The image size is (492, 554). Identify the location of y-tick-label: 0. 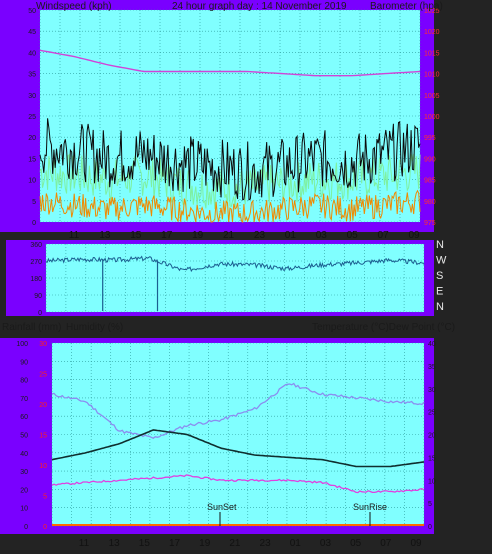
(40, 313).